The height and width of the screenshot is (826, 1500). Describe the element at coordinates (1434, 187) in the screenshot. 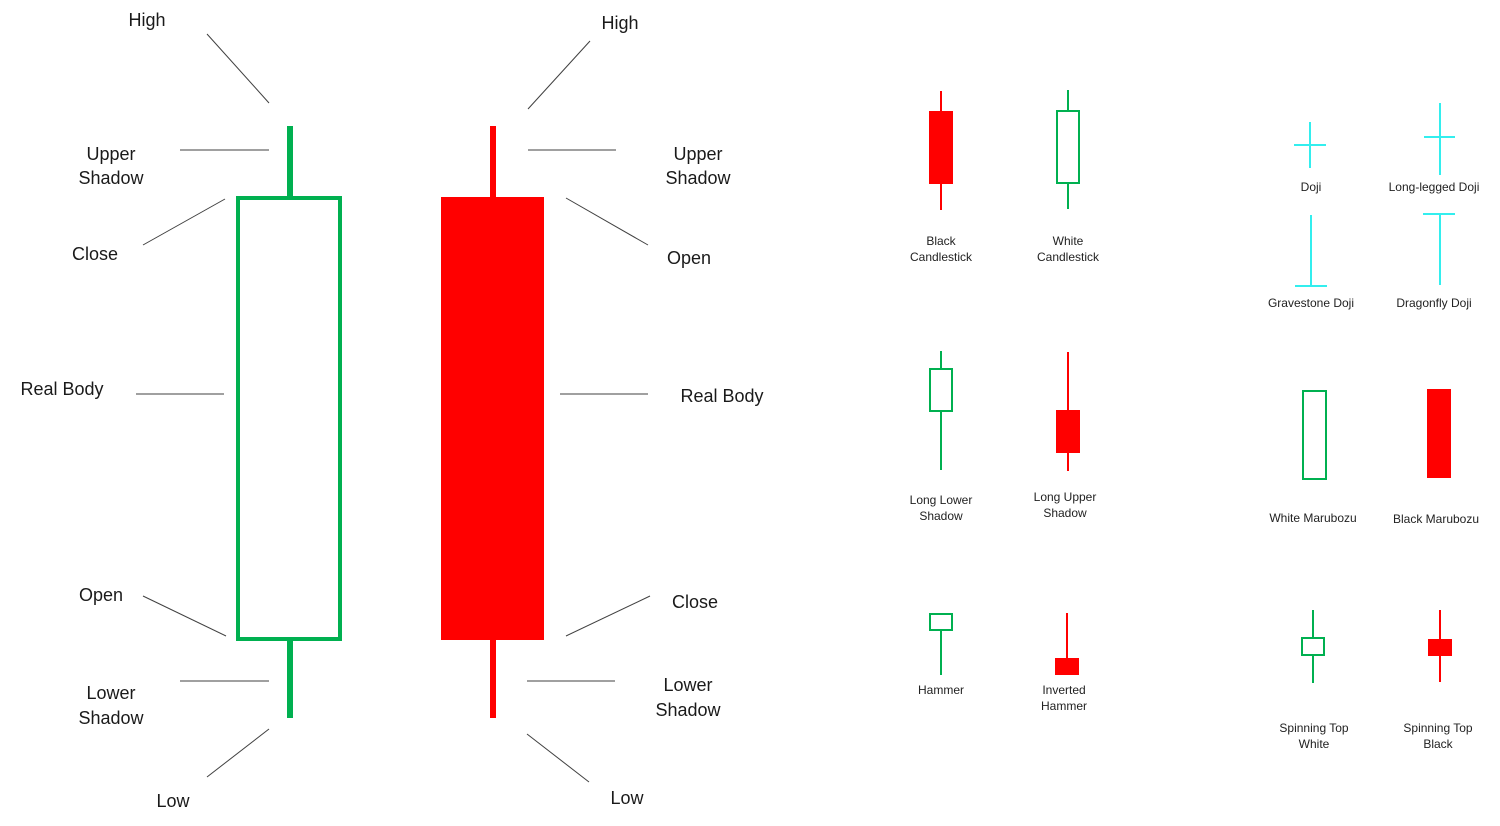

I see `pattern-label: Long-legged Doji` at that location.